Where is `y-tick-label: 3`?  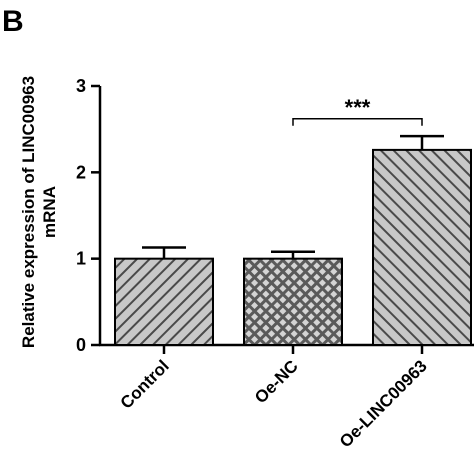 y-tick-label: 3 is located at coordinates (81, 86).